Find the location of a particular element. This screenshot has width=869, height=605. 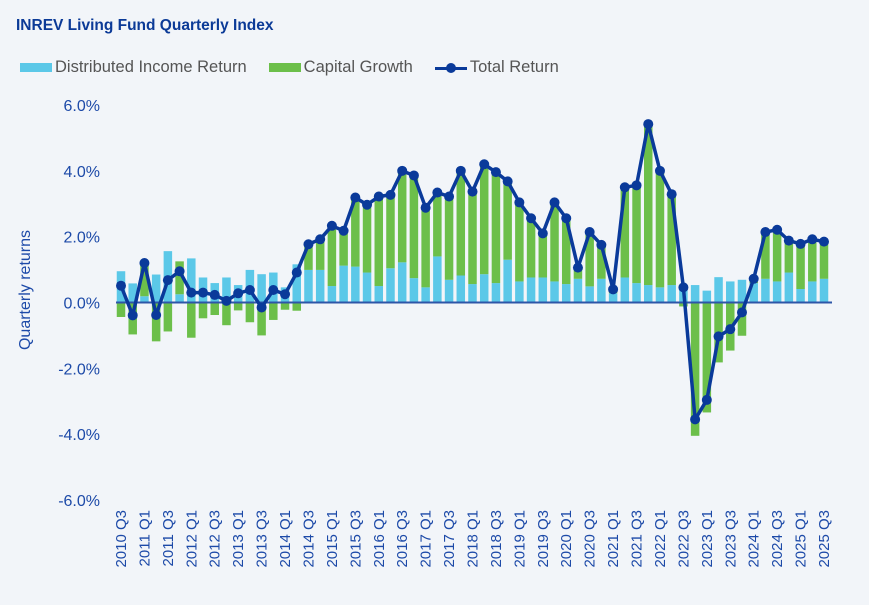

x-tick-label: 2022 Q3 is located at coordinates (683, 539).